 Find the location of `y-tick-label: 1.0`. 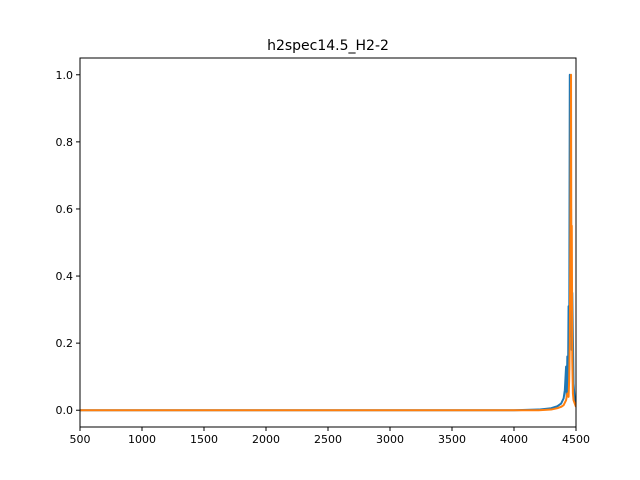

y-tick-label: 1.0 is located at coordinates (65, 75).